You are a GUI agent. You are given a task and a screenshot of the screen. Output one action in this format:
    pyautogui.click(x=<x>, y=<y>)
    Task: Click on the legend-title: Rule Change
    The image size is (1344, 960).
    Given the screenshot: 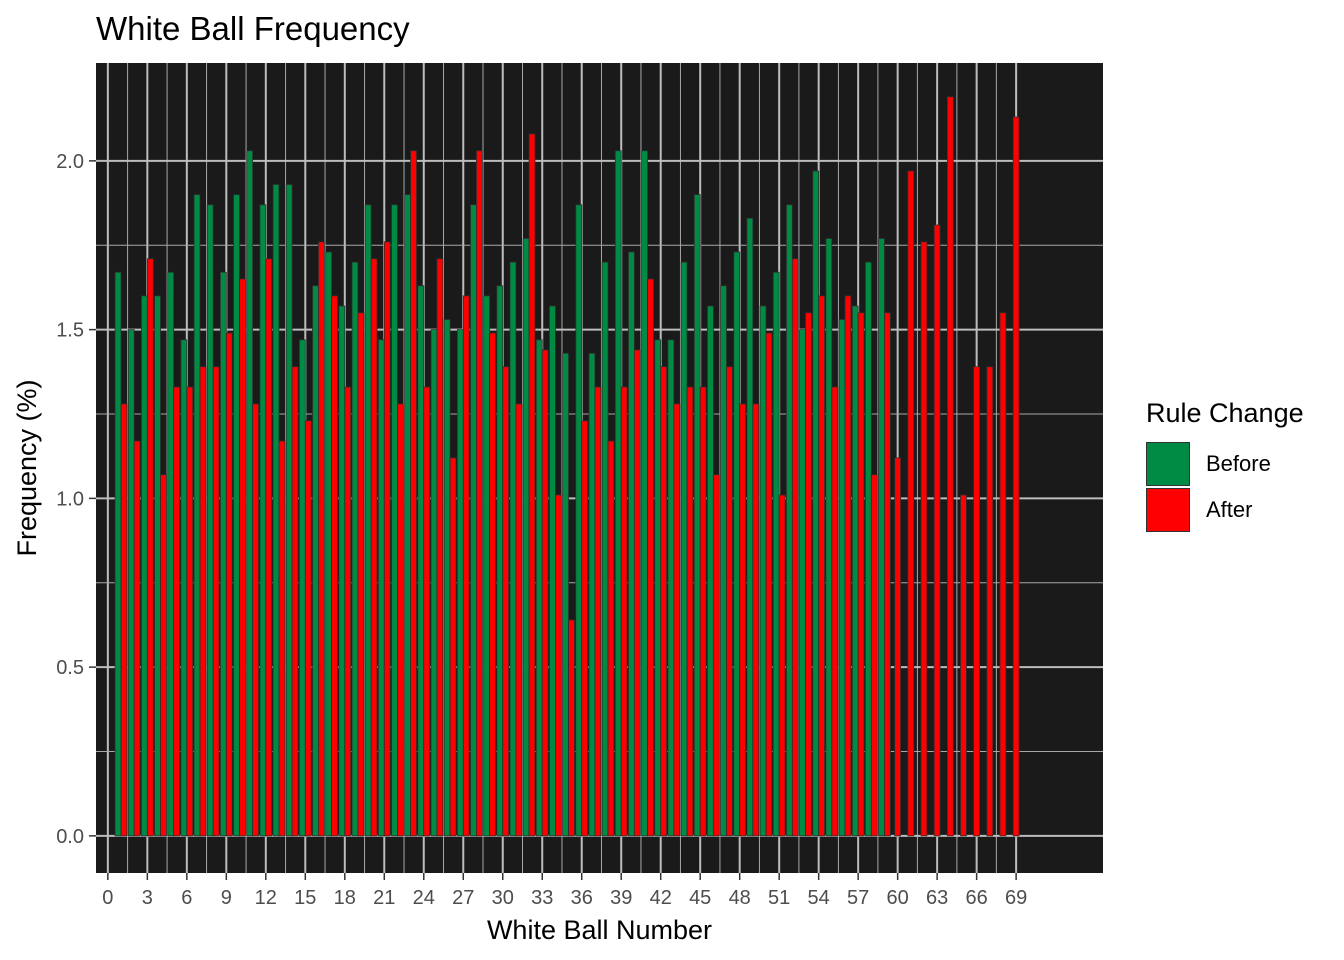 What is the action you would take?
    pyautogui.click(x=1225, y=413)
    